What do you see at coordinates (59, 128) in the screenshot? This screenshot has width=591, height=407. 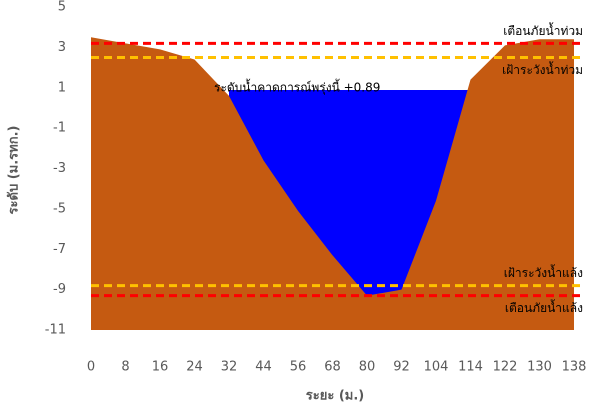 I see `y-tick-label: -1` at bounding box center [59, 128].